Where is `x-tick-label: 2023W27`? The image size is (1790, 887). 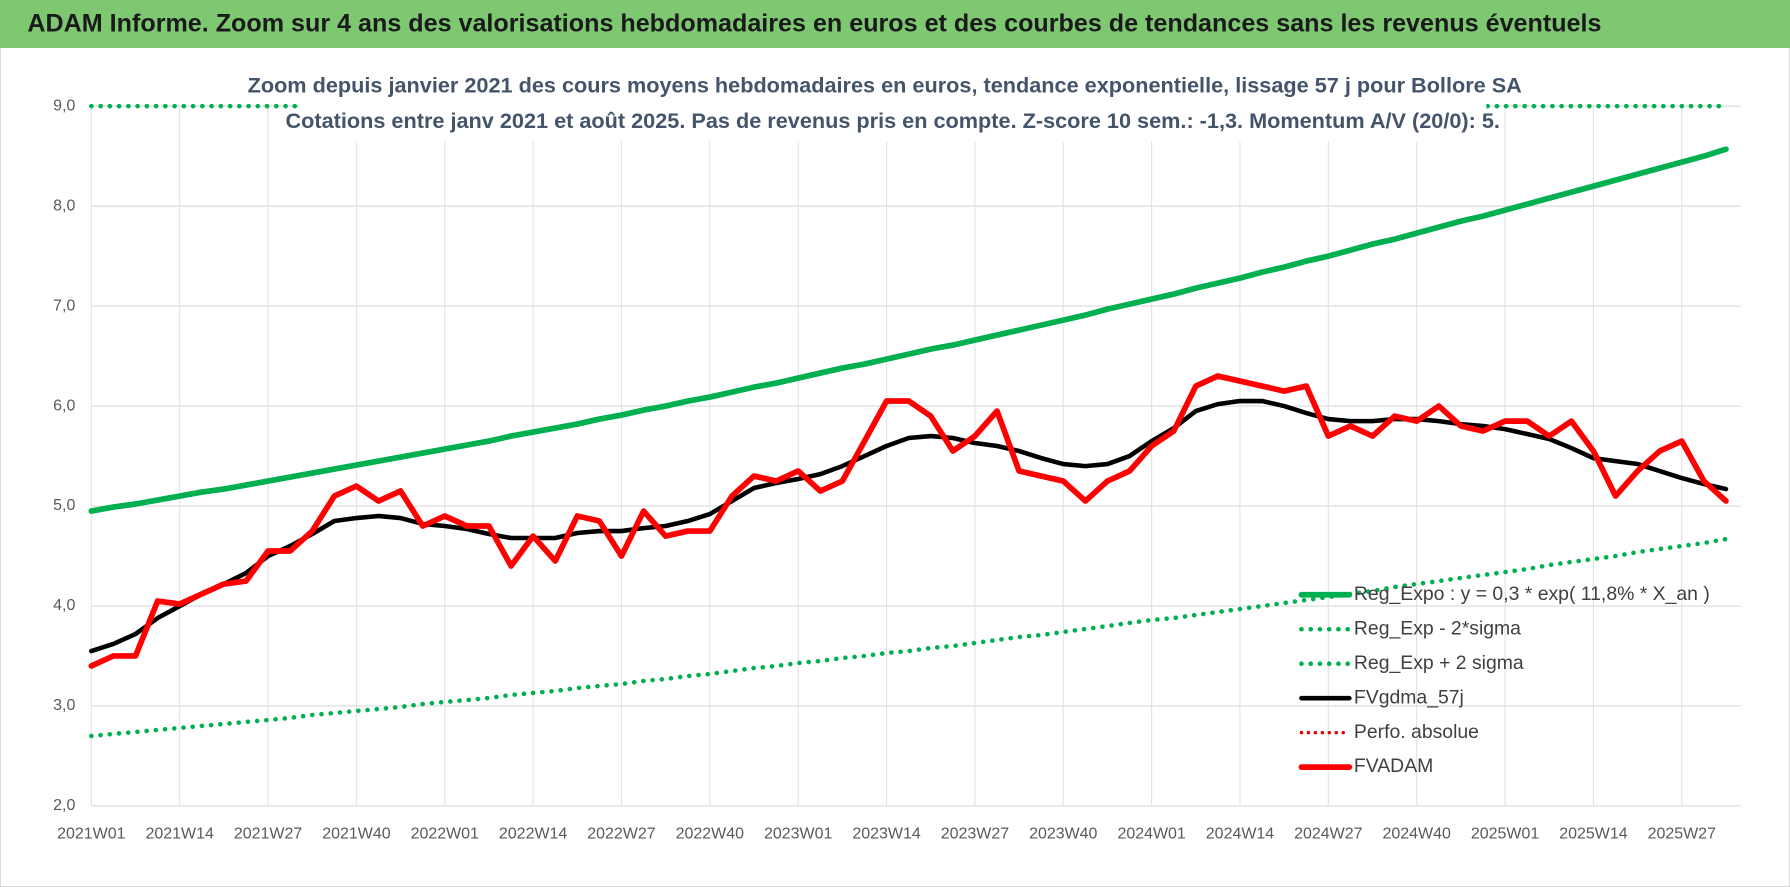
x-tick-label: 2023W27 is located at coordinates (975, 834).